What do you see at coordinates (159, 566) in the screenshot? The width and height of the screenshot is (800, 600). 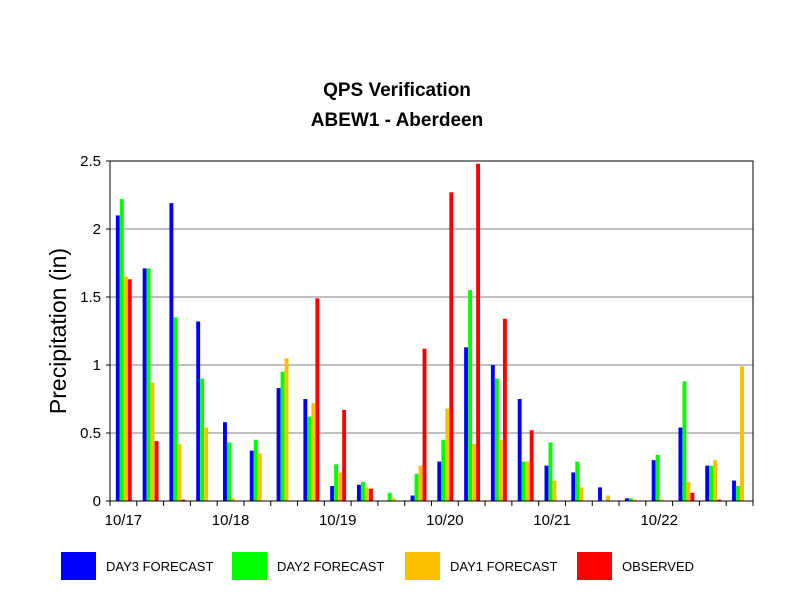 I see `legend-label: DAY3 FORECAST` at bounding box center [159, 566].